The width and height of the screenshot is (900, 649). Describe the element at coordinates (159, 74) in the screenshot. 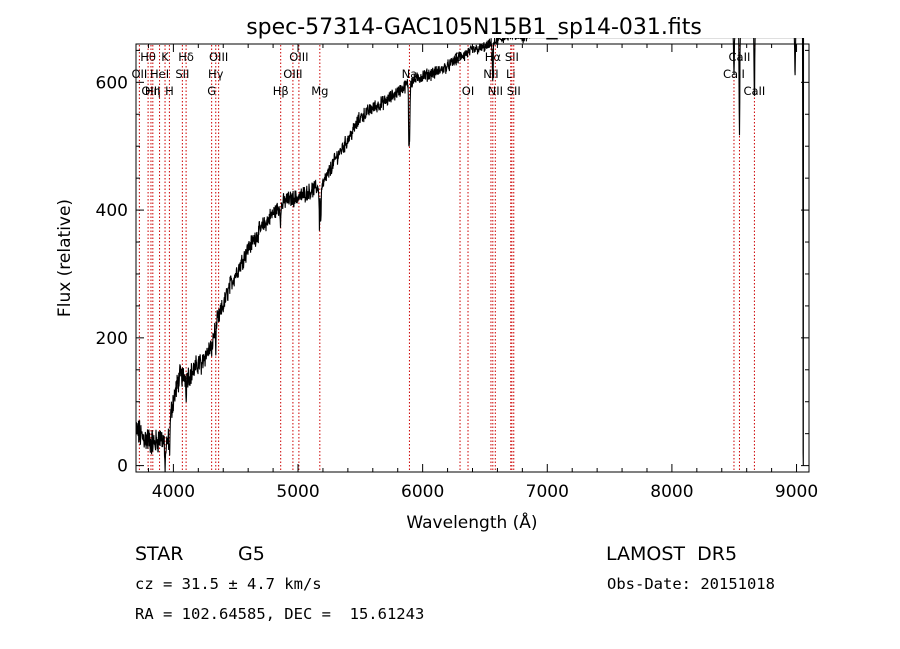

I see `line-marker-label: HeI` at that location.